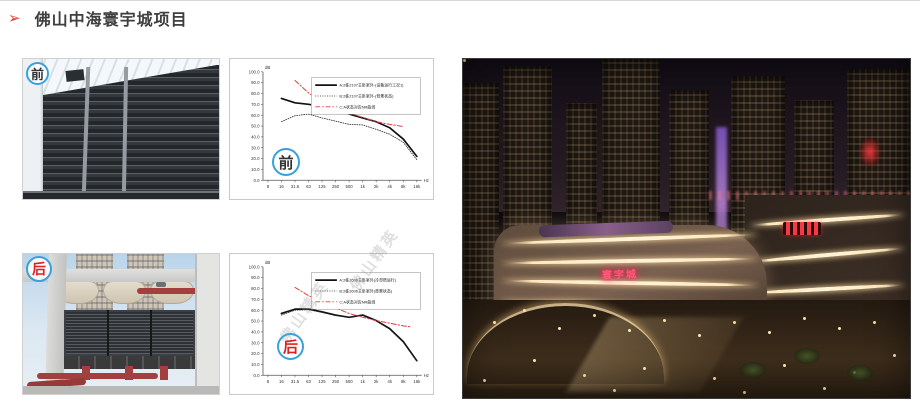  I want to click on storefront-red-sign, so click(801, 228).